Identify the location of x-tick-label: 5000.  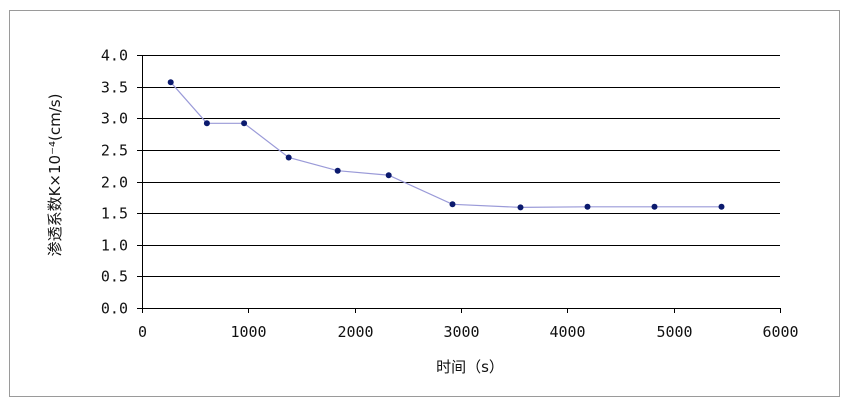
(674, 332).